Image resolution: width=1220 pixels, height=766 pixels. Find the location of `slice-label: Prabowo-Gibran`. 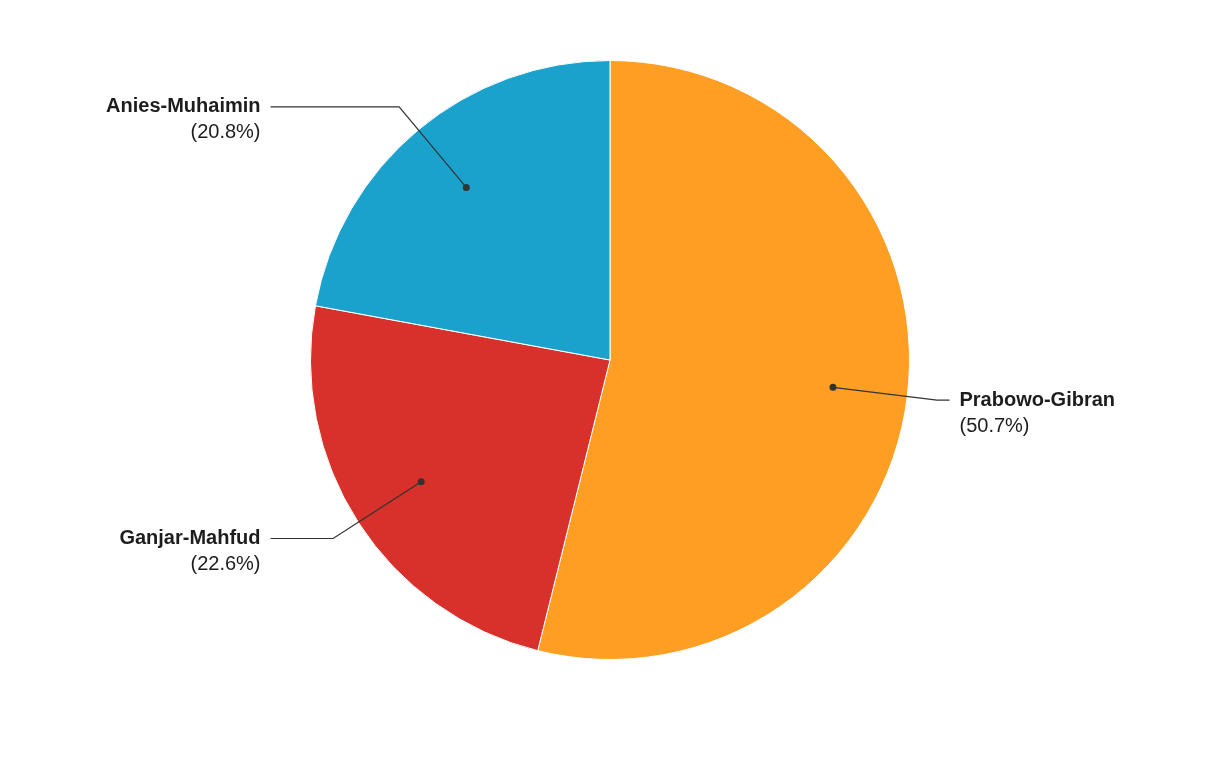

slice-label: Prabowo-Gibran is located at coordinates (1037, 398).